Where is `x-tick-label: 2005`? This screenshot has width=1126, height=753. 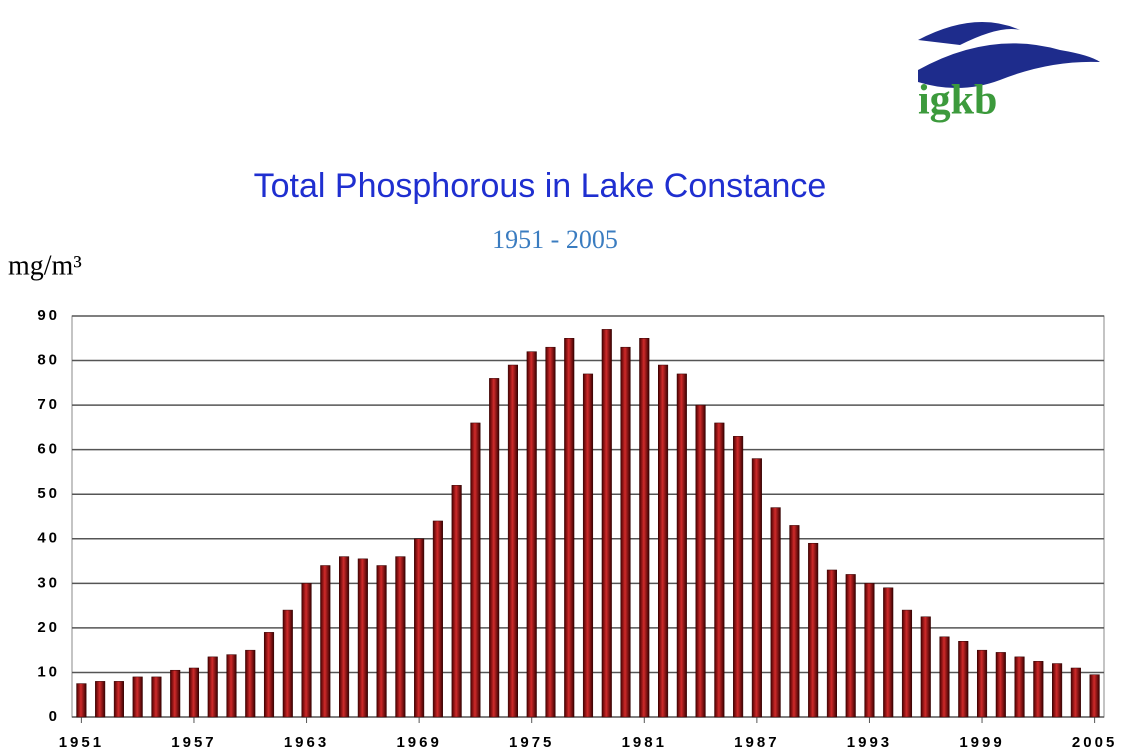 x-tick-label: 2005 is located at coordinates (1094, 742).